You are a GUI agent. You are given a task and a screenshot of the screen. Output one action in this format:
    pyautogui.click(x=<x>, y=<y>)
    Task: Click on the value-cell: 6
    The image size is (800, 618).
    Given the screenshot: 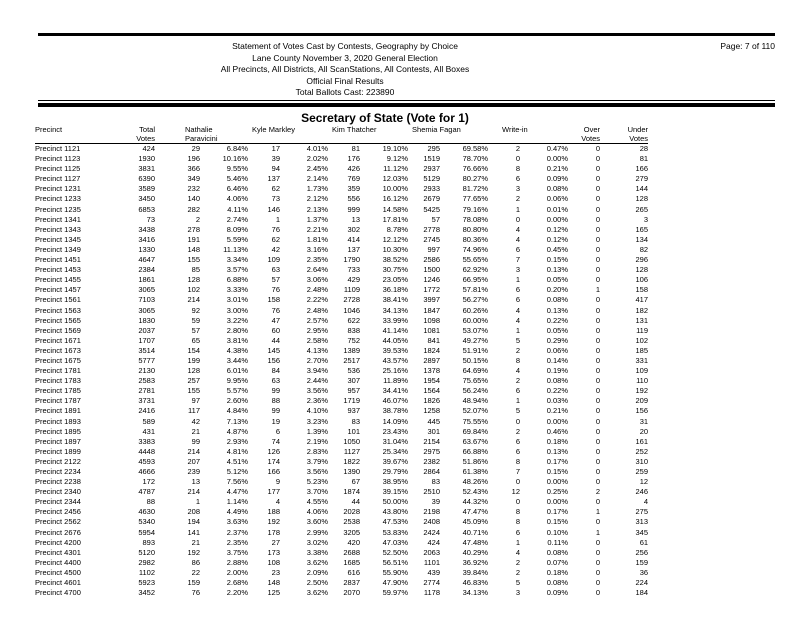 What is the action you would take?
    pyautogui.click(x=518, y=441)
    